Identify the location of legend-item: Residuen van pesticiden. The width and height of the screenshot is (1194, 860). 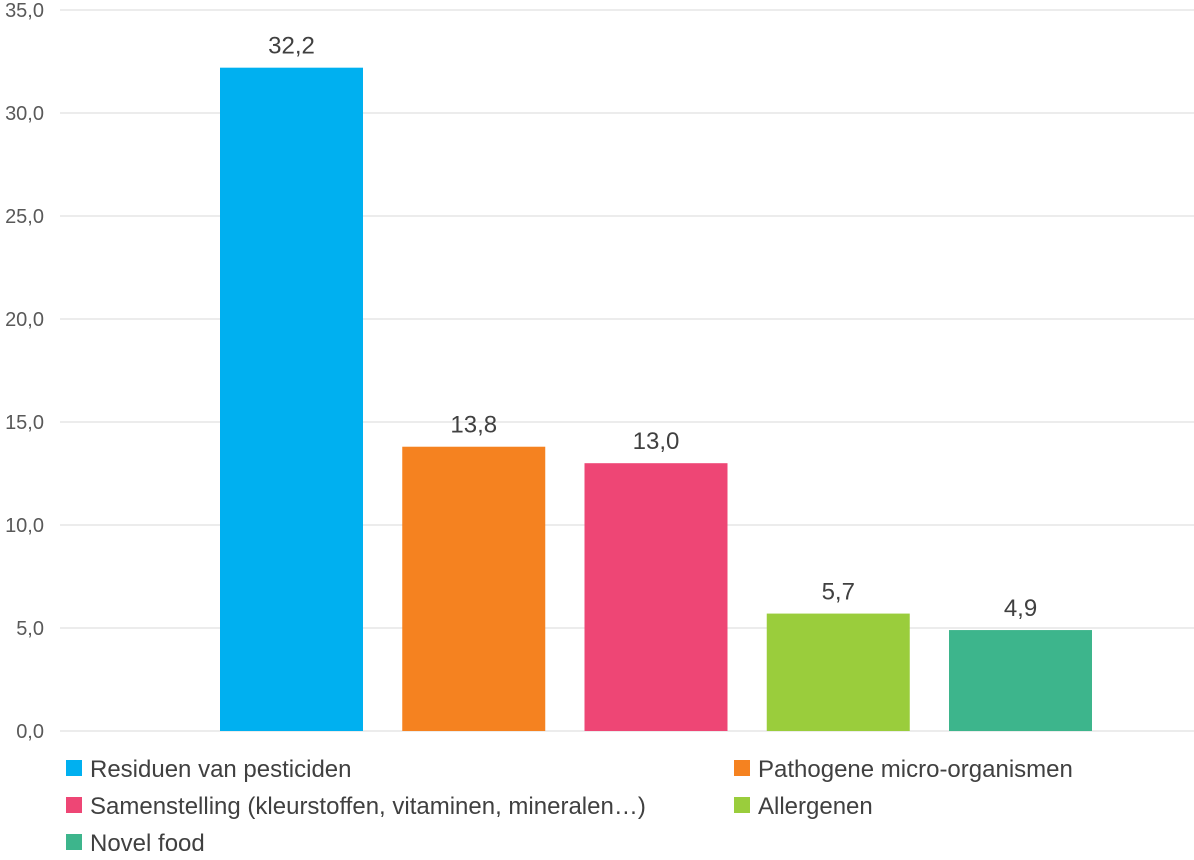
(209, 769).